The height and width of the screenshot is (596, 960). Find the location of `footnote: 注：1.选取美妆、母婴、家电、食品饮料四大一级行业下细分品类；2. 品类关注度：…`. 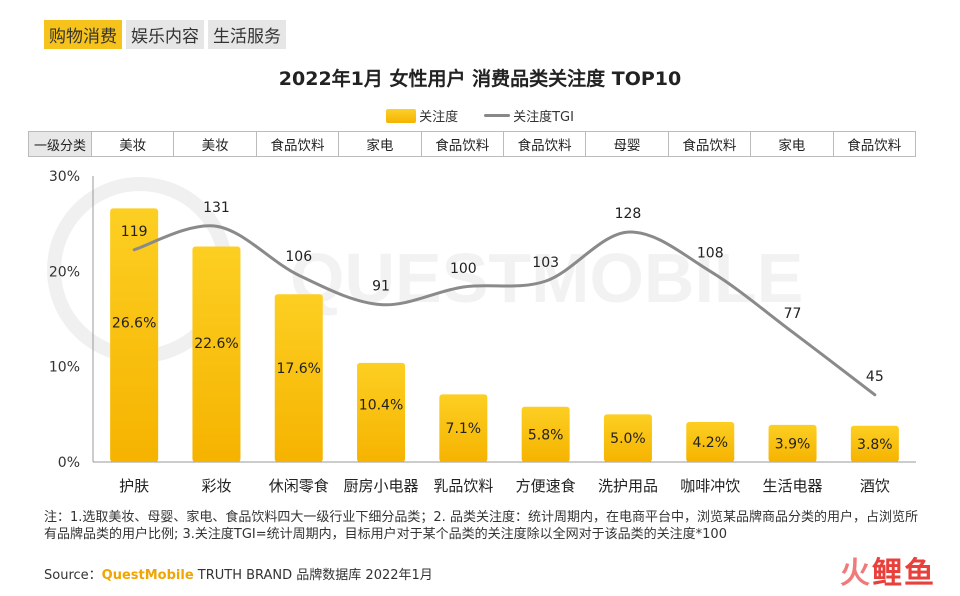

footnote: 注：1.选取美妆、母婴、家电、食品饮料四大一级行业下细分品类；2. 品类关注度：… is located at coordinates (481, 526).